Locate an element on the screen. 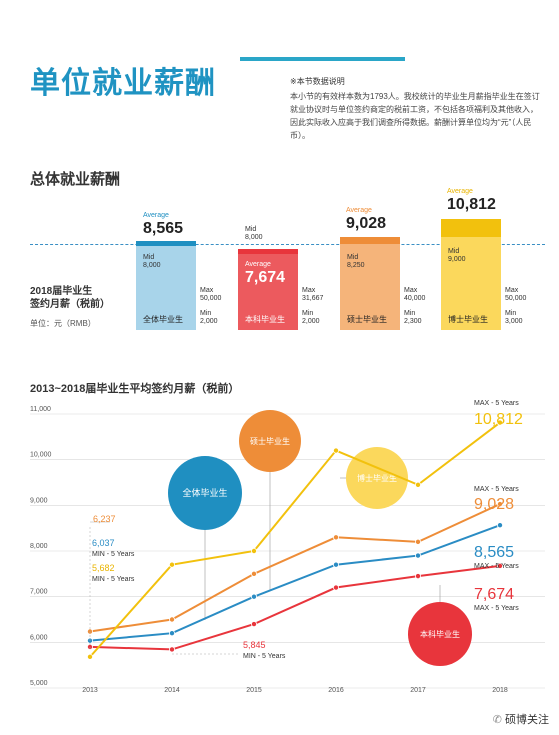  max-all-value: 8,565 is located at coordinates (494, 552).